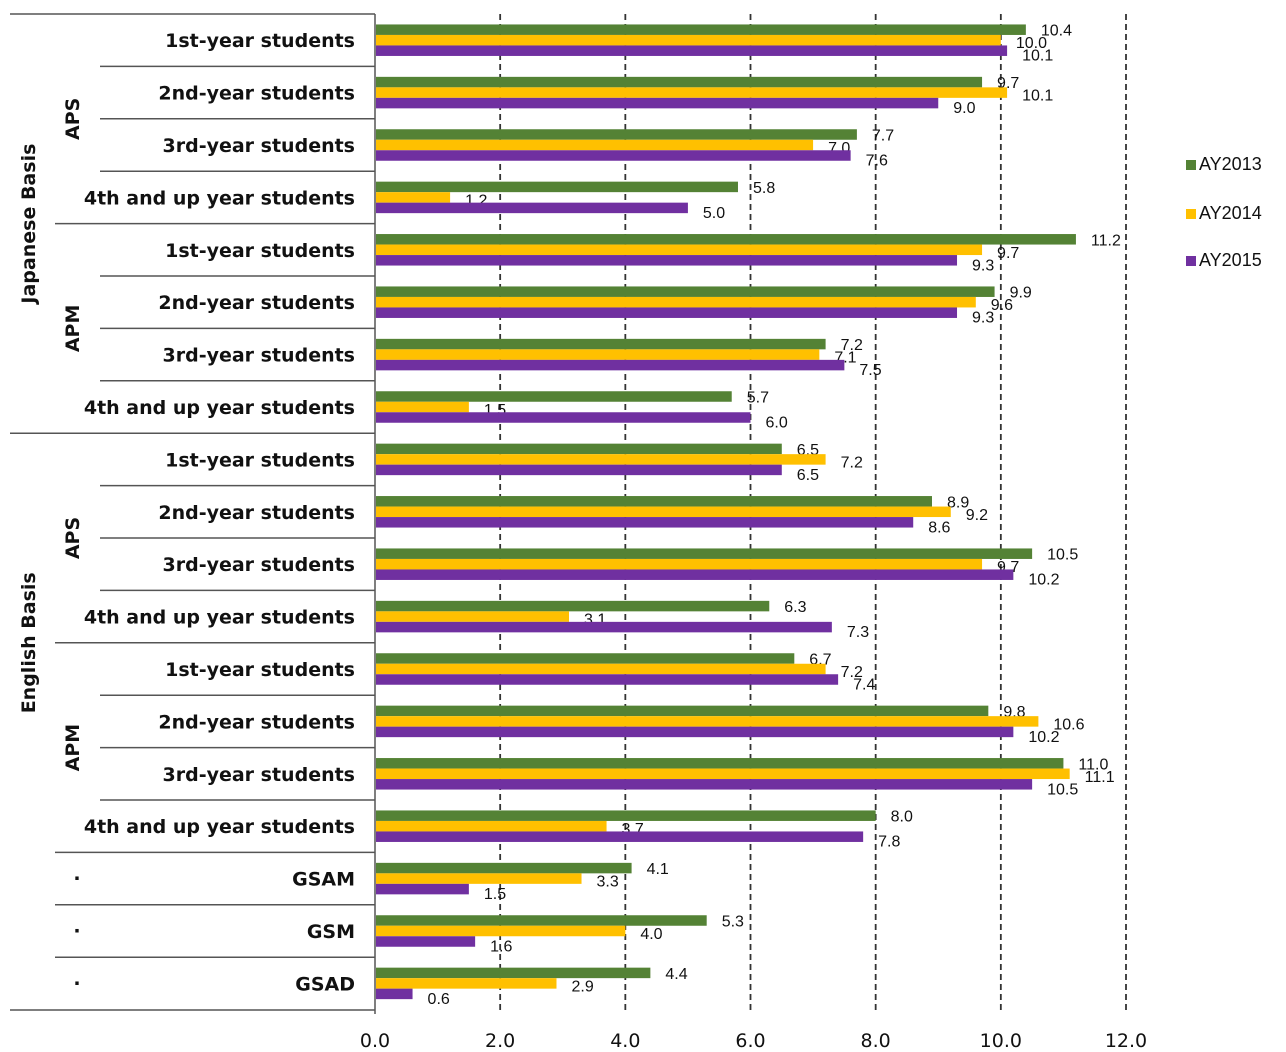 This screenshot has width=1286, height=1052. I want to click on program-group-label: APS, so click(73, 538).